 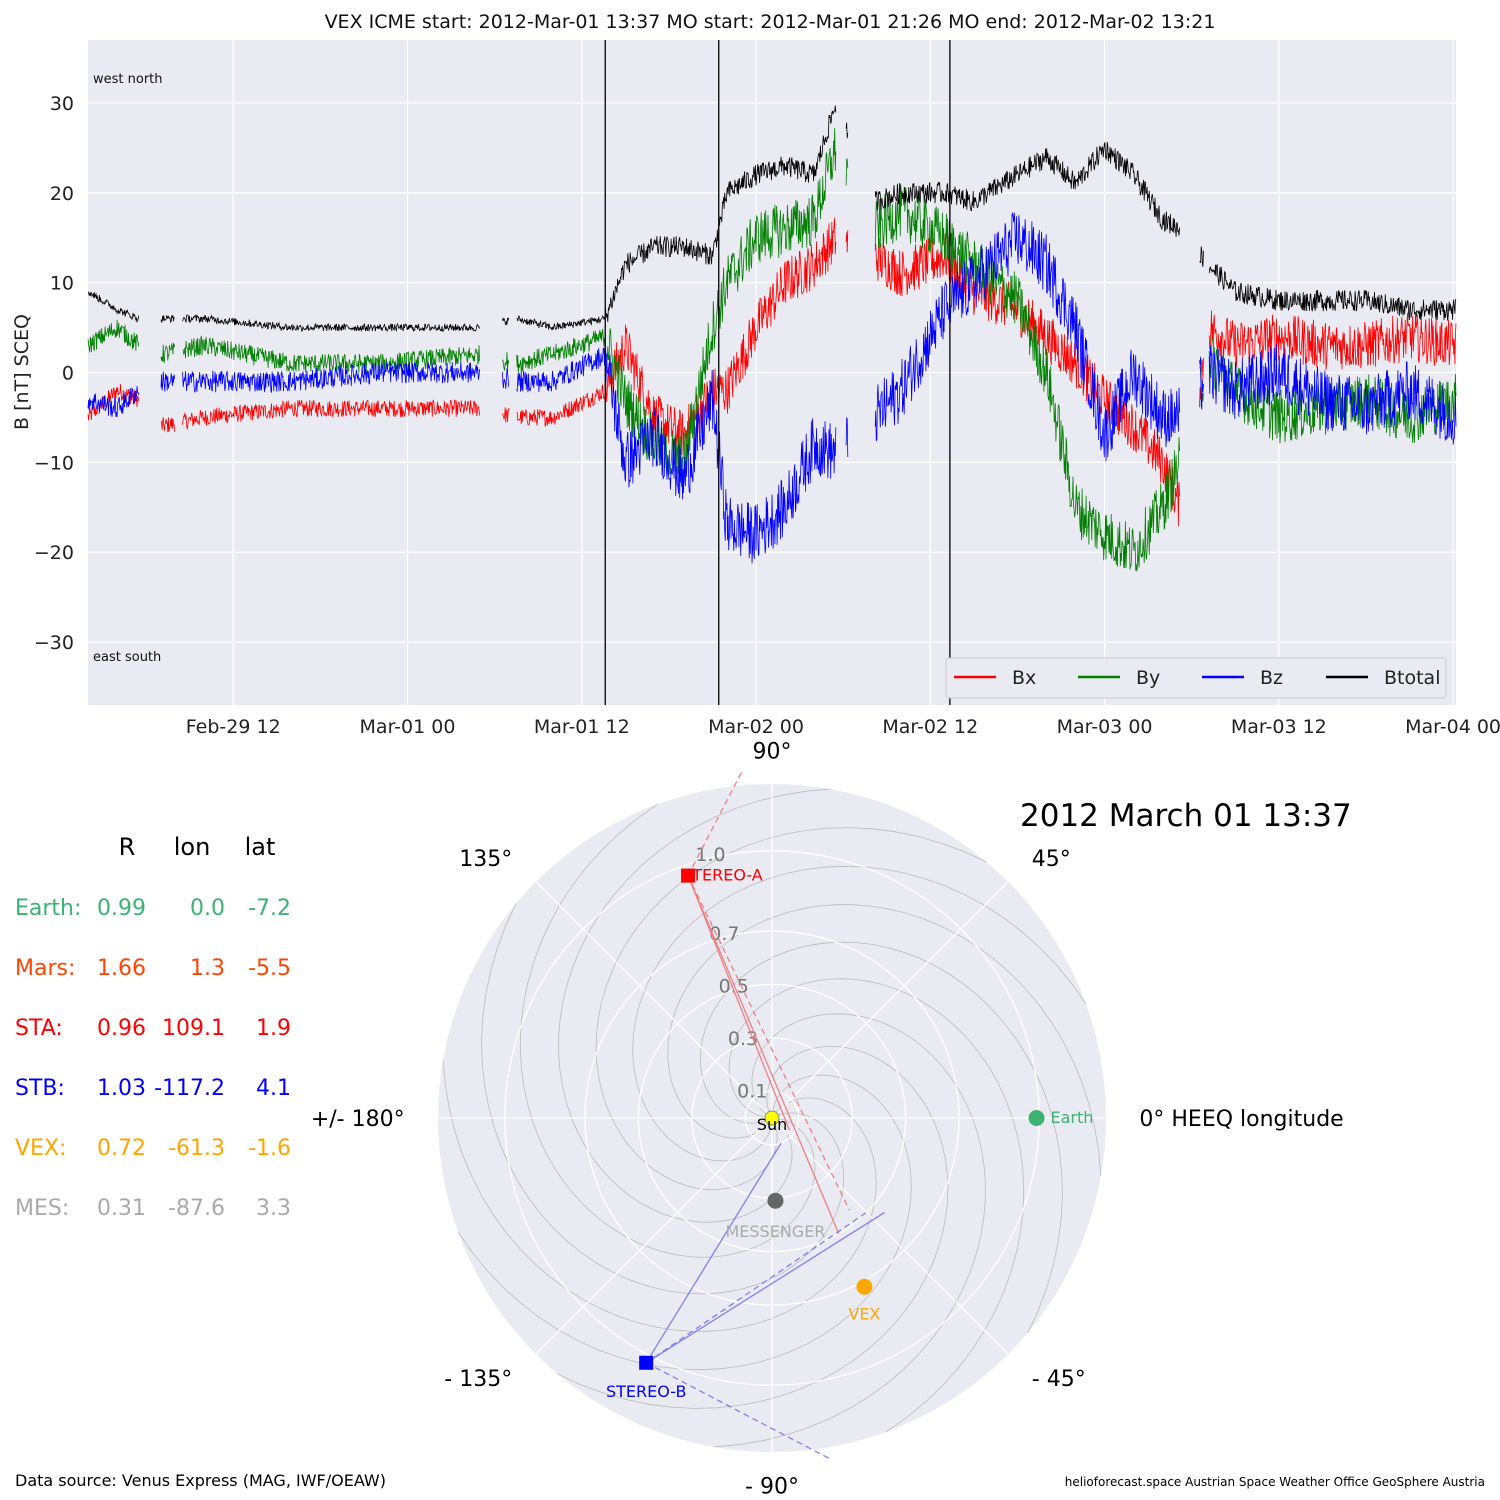 What do you see at coordinates (646, 1362) in the screenshot?
I see `stereo-b-marker` at bounding box center [646, 1362].